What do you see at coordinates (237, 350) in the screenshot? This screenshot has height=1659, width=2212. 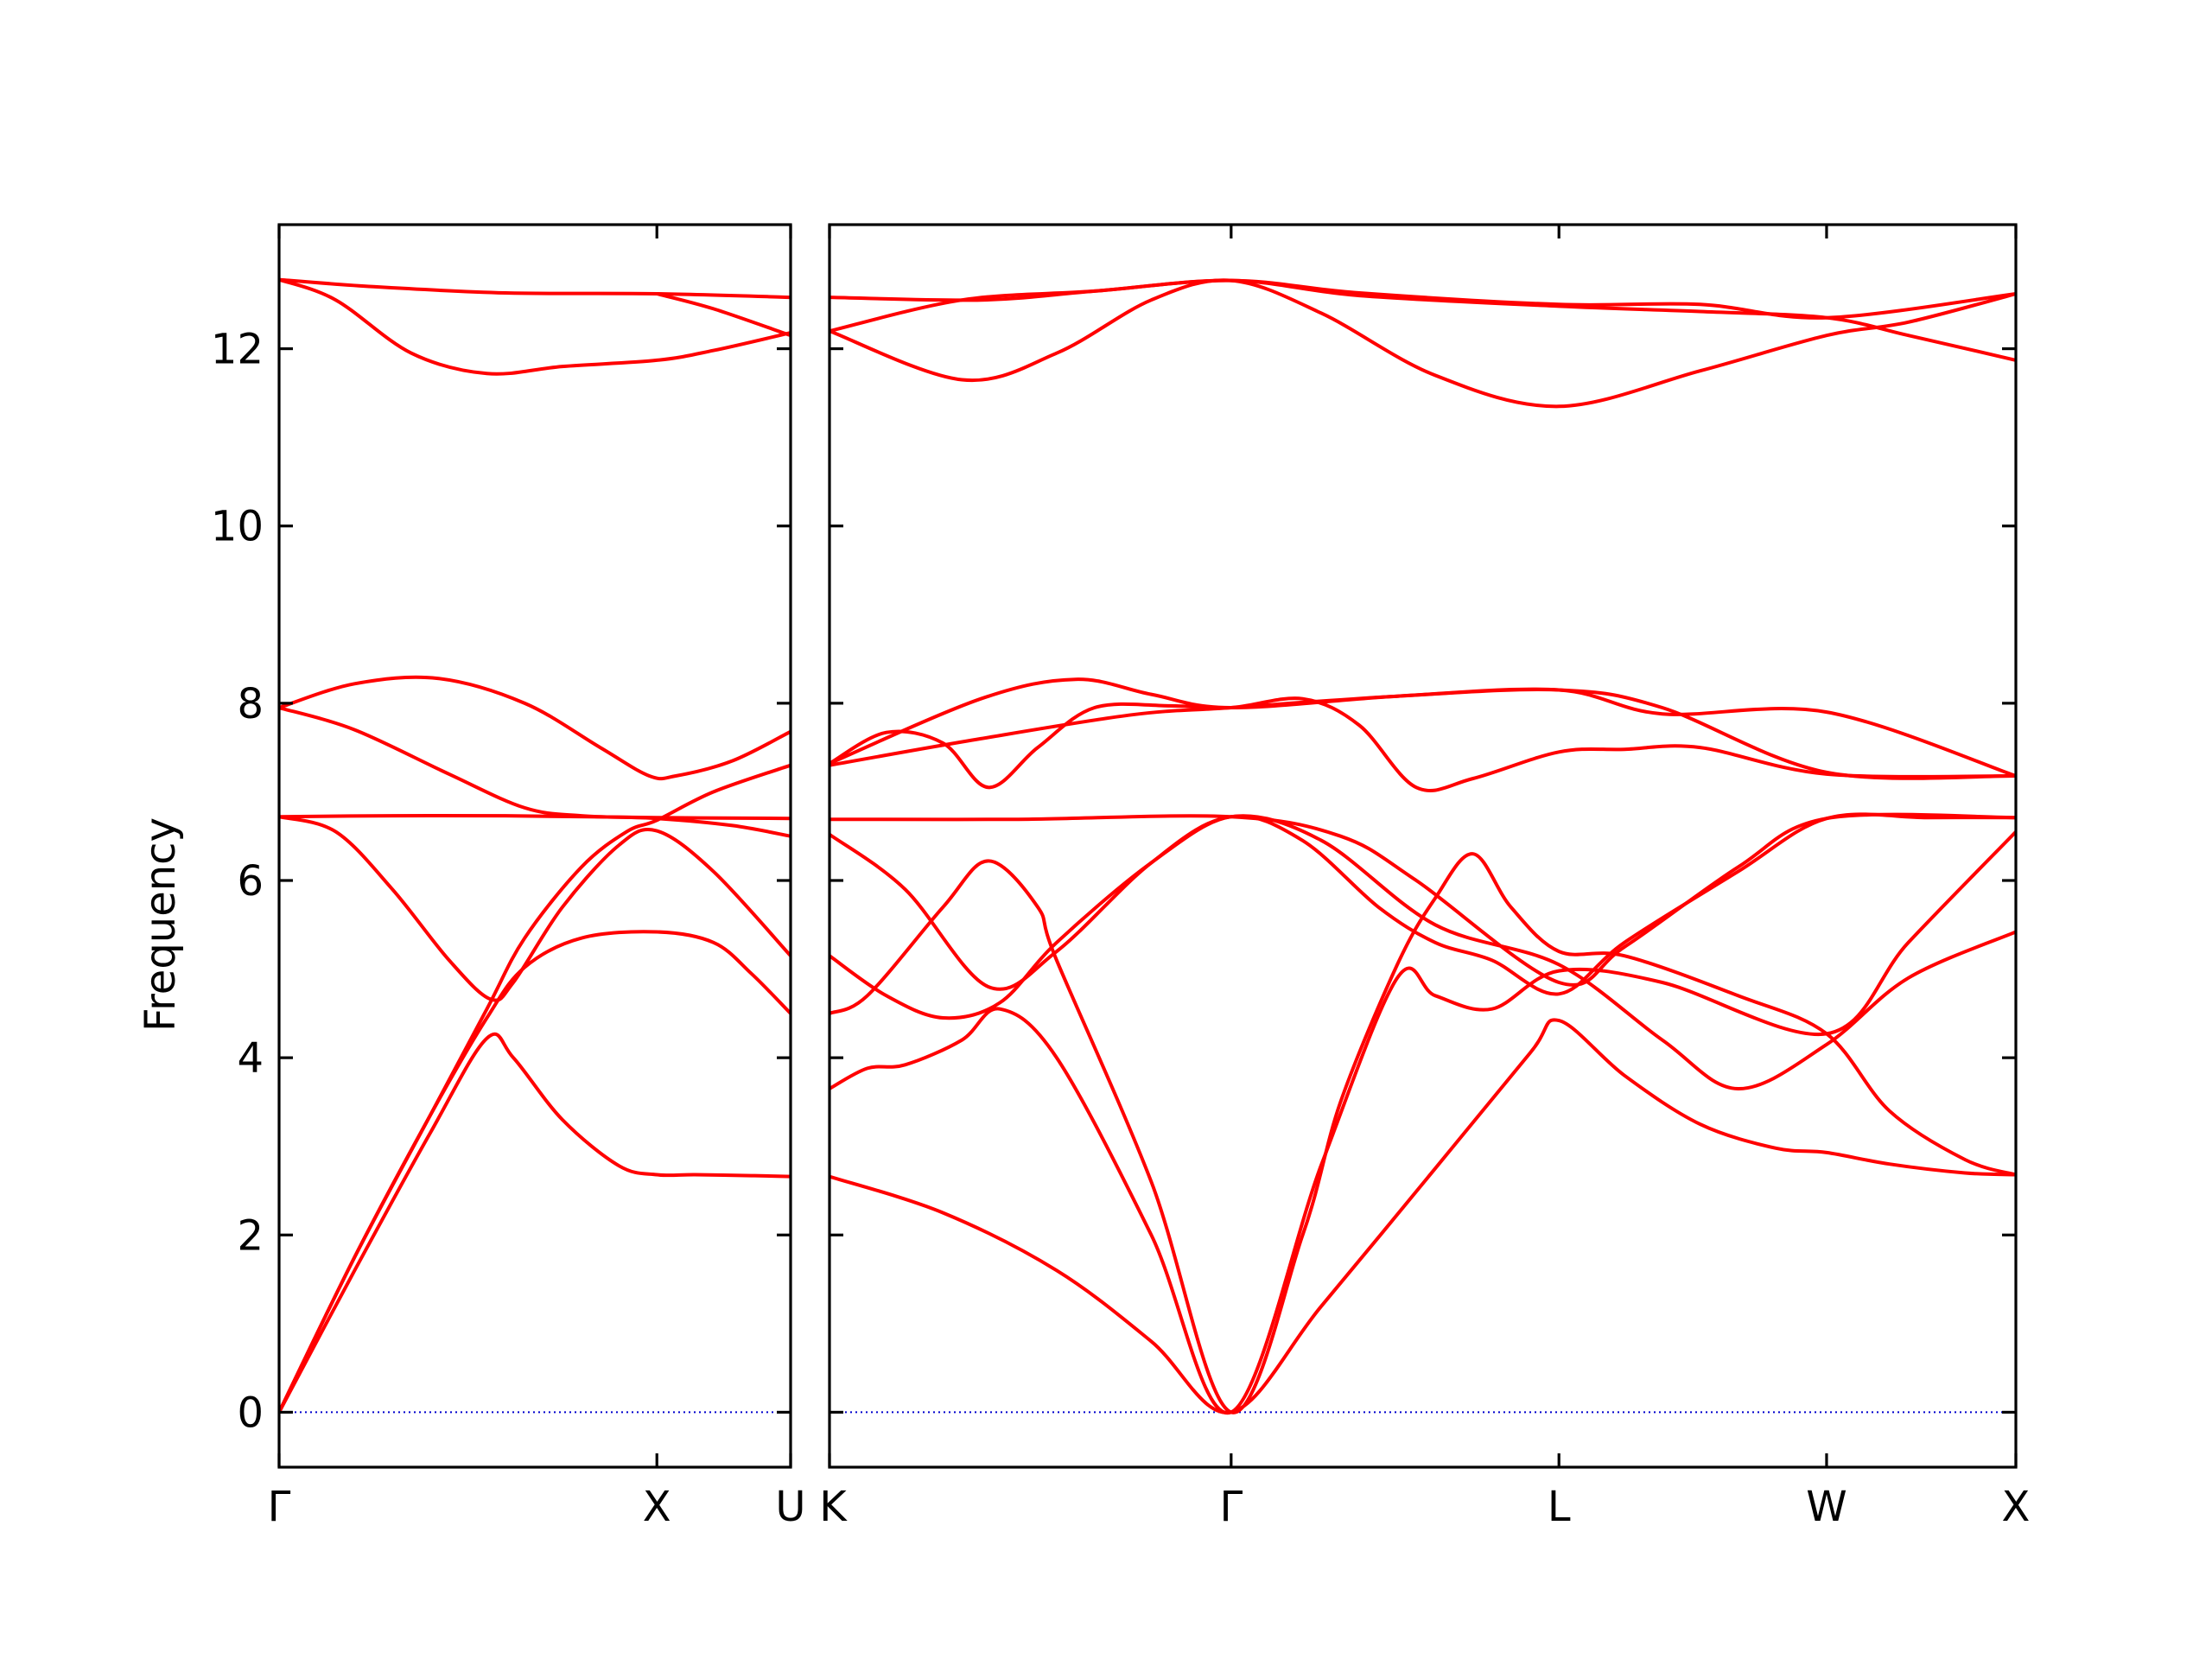 I see `ytick-label: 12` at bounding box center [237, 350].